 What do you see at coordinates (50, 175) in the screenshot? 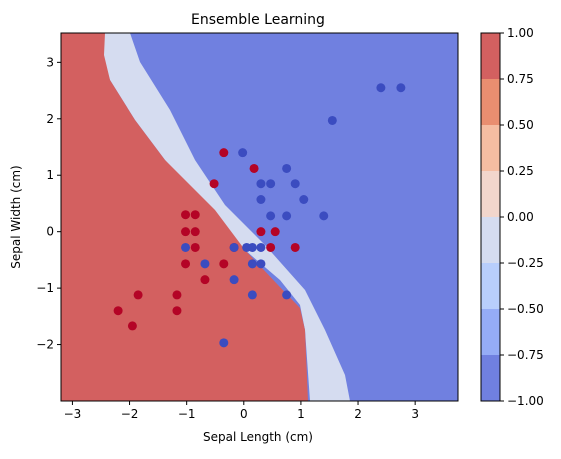
I see `y-tick-label: 1` at bounding box center [50, 175].